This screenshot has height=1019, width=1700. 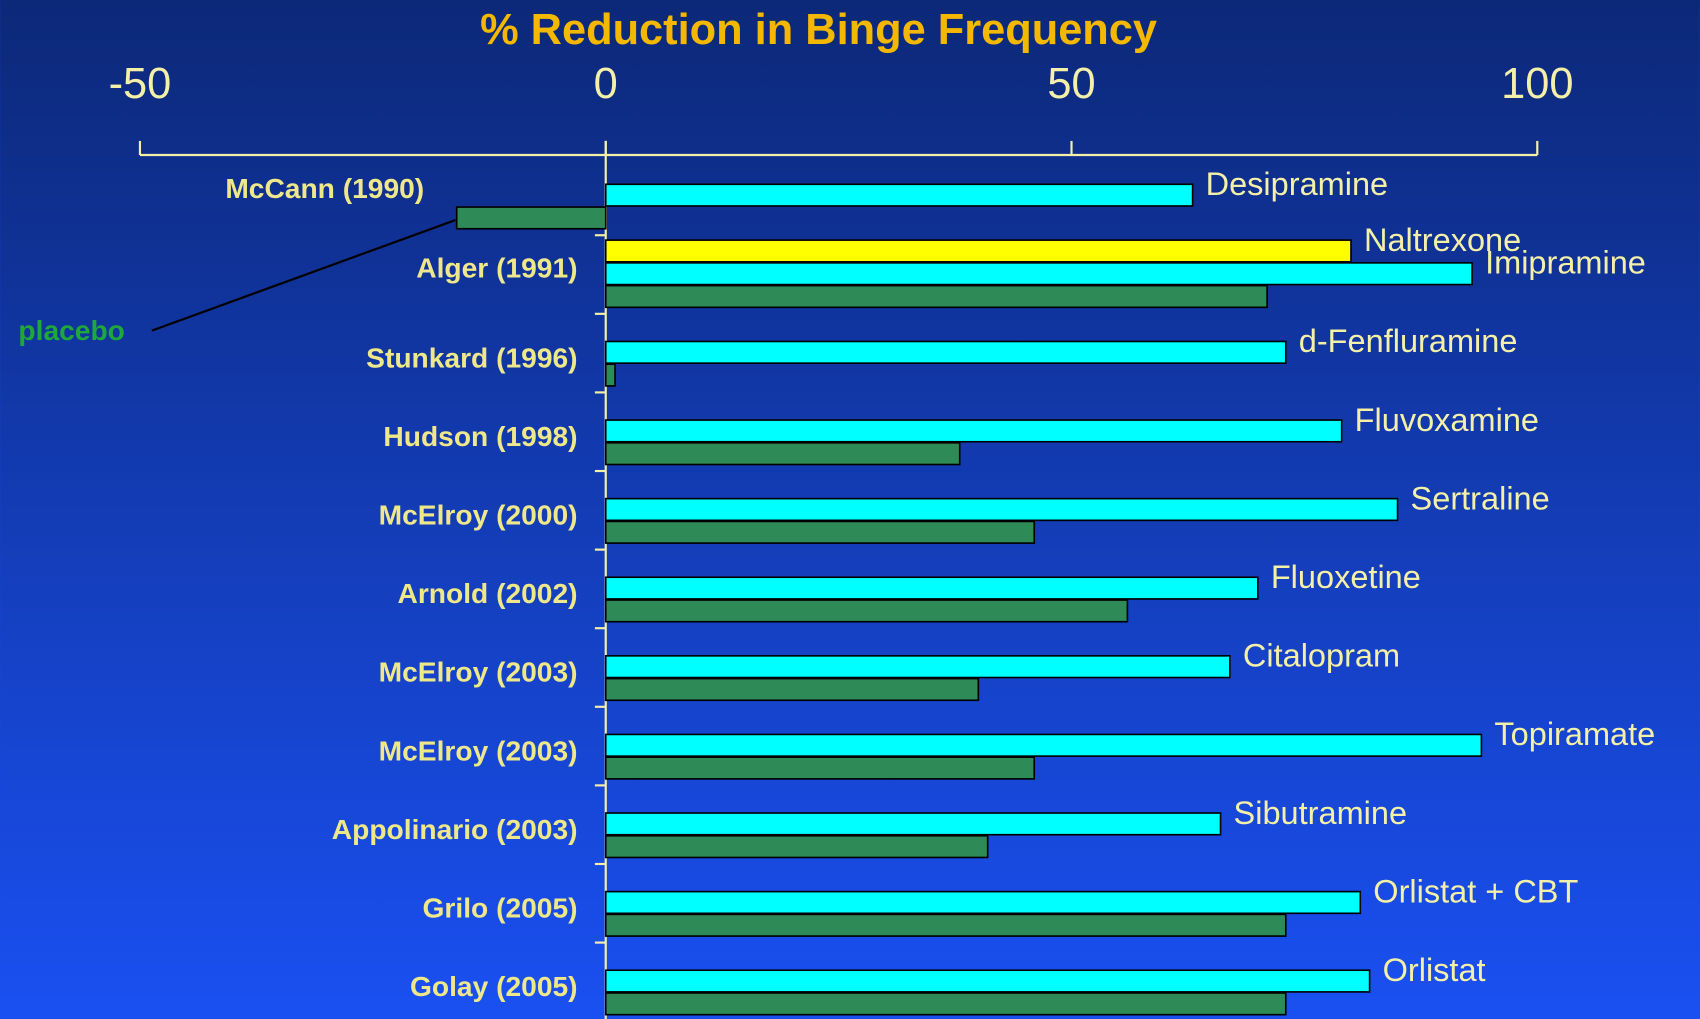 What do you see at coordinates (1565, 263) in the screenshot?
I see `drug-label: Imipramine` at bounding box center [1565, 263].